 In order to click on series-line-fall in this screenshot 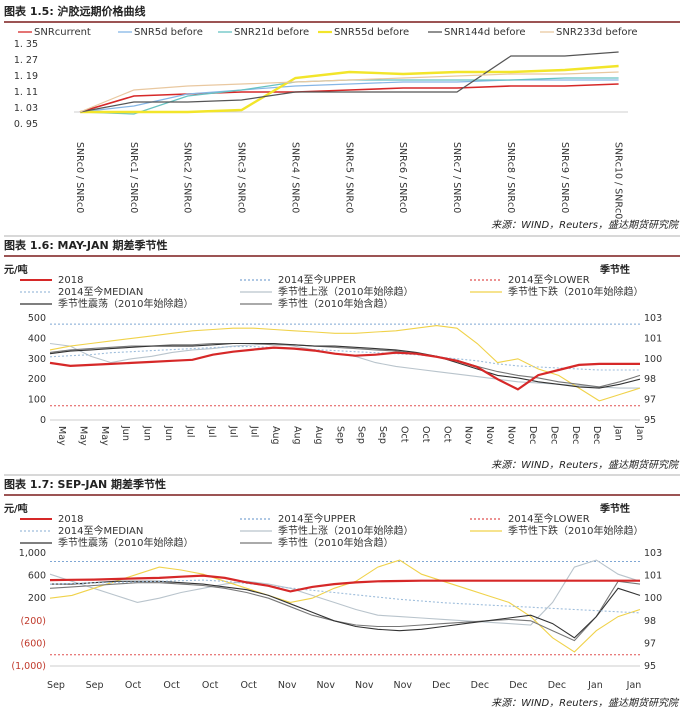, I will do `click(345, 363)`.